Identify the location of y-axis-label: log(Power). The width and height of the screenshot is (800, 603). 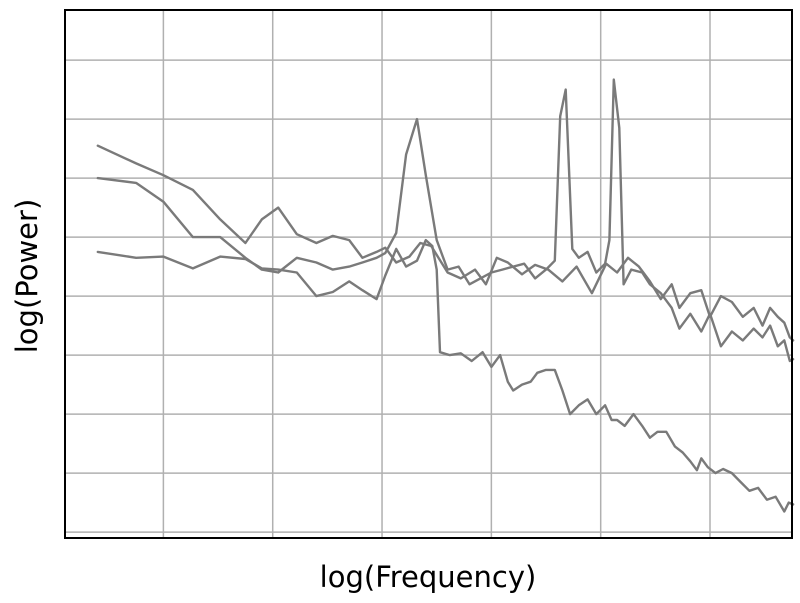
(27, 276).